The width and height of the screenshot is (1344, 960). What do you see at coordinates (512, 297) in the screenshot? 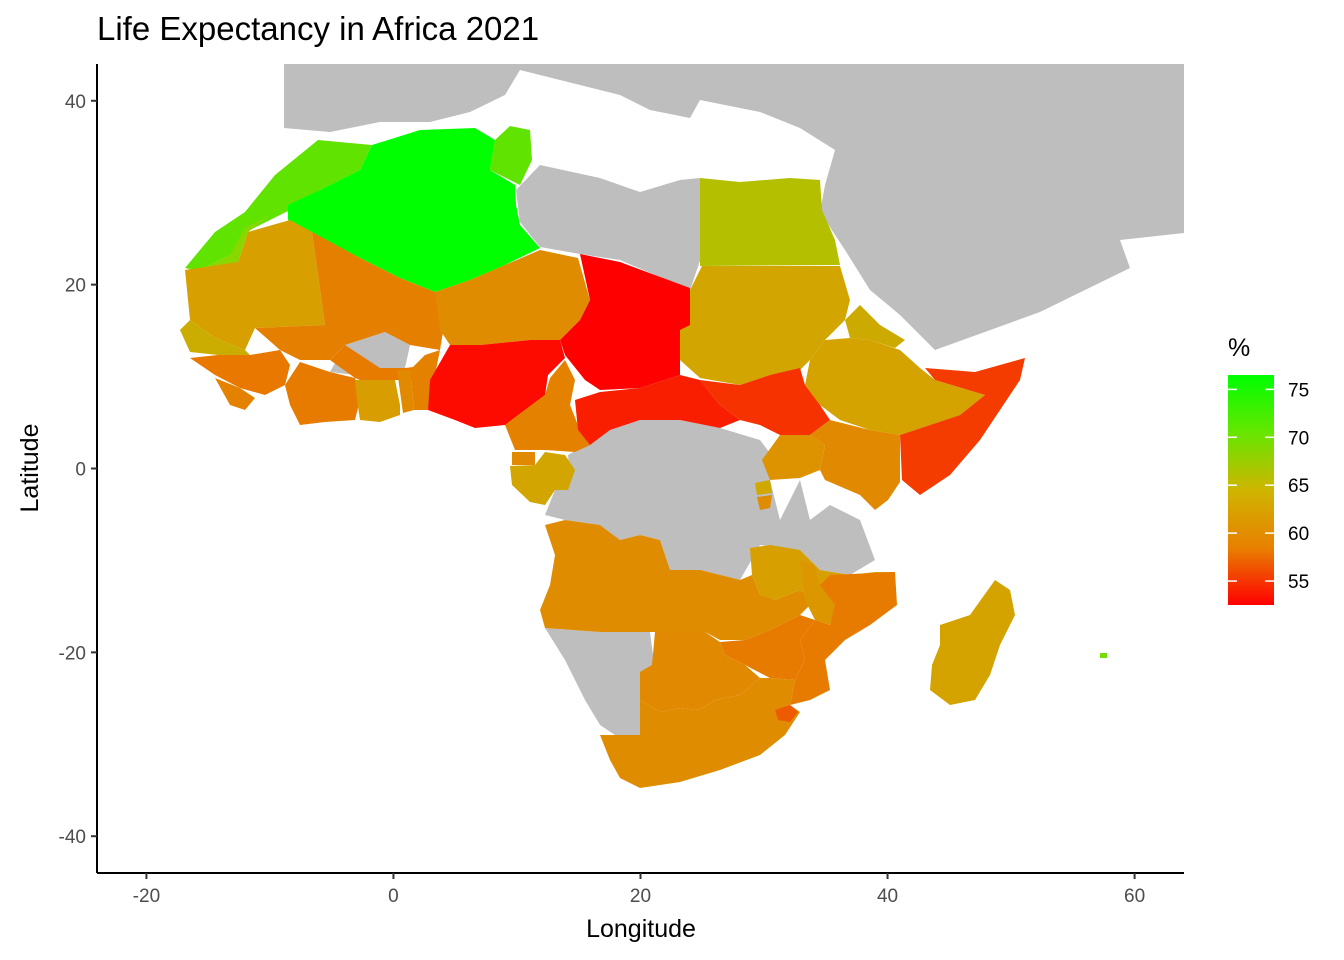
I see `region-niger` at bounding box center [512, 297].